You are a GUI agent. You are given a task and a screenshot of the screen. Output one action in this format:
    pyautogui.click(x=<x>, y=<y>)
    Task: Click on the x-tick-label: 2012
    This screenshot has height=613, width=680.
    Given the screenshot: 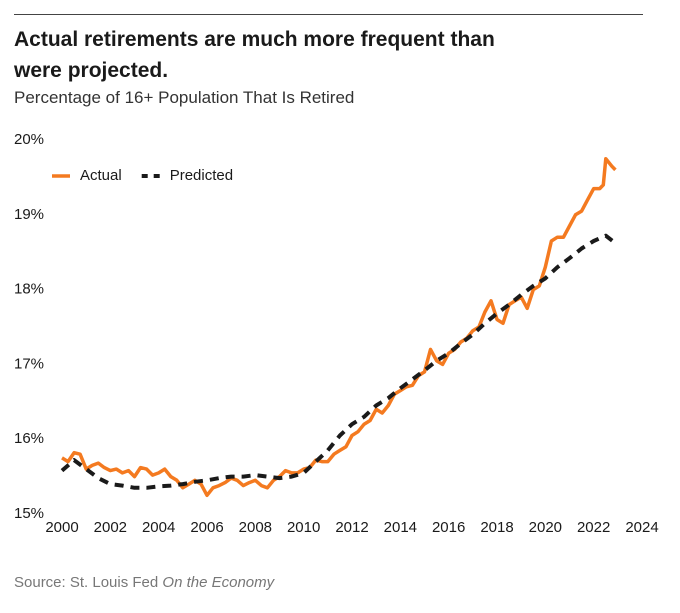 What is the action you would take?
    pyautogui.click(x=351, y=527)
    